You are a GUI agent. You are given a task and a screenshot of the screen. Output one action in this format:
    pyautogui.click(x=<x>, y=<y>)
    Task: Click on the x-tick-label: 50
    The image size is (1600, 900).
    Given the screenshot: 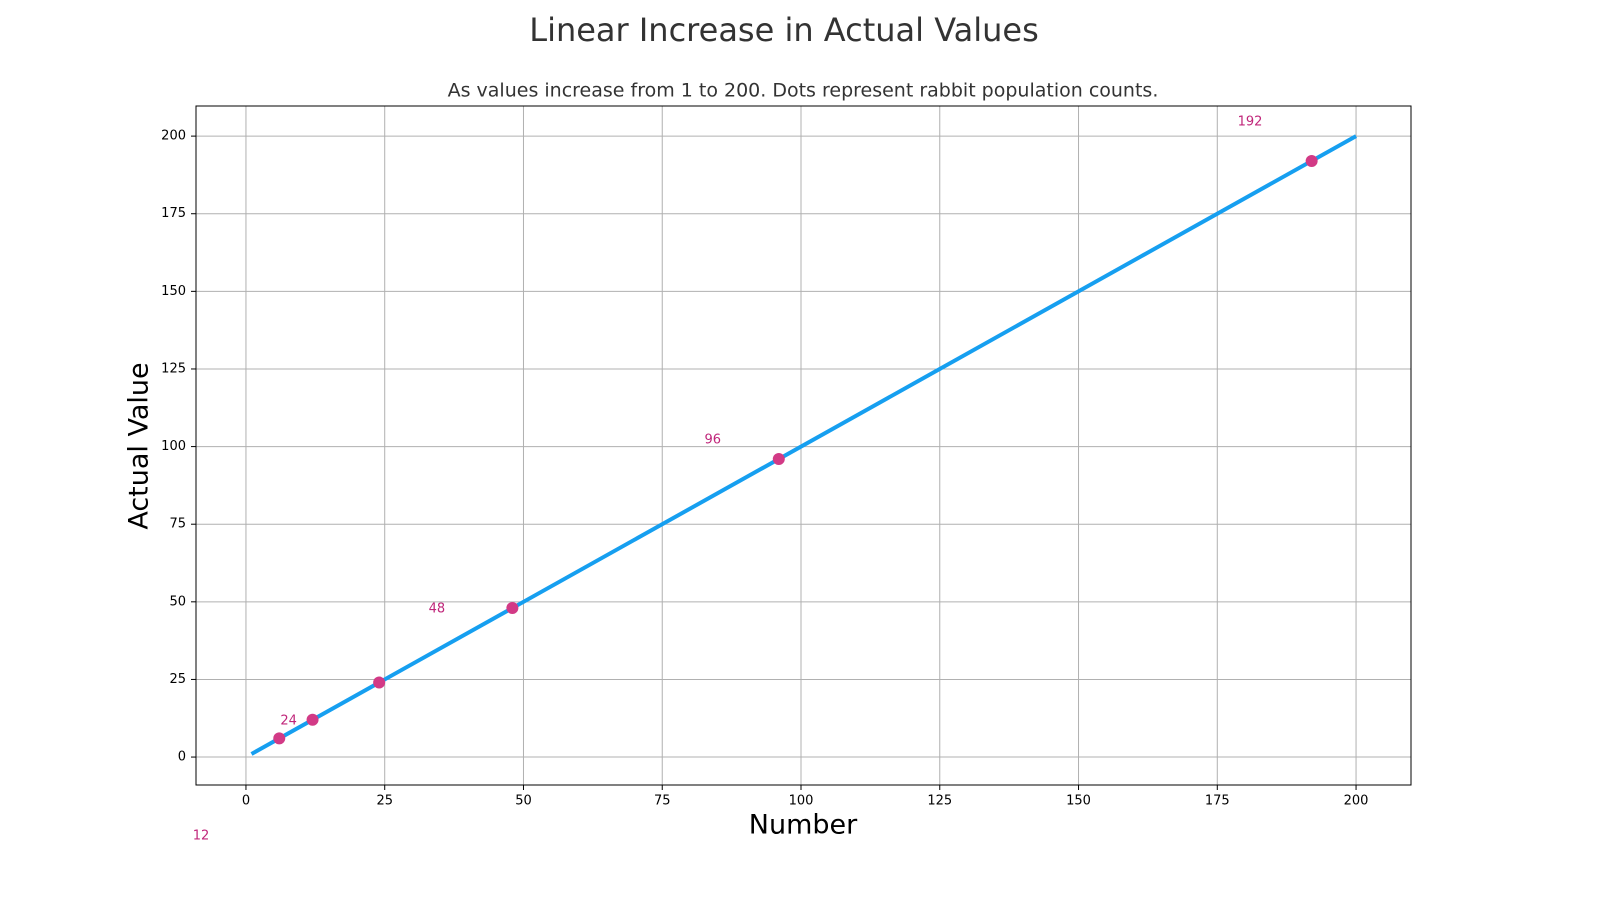 What is the action you would take?
    pyautogui.click(x=523, y=801)
    